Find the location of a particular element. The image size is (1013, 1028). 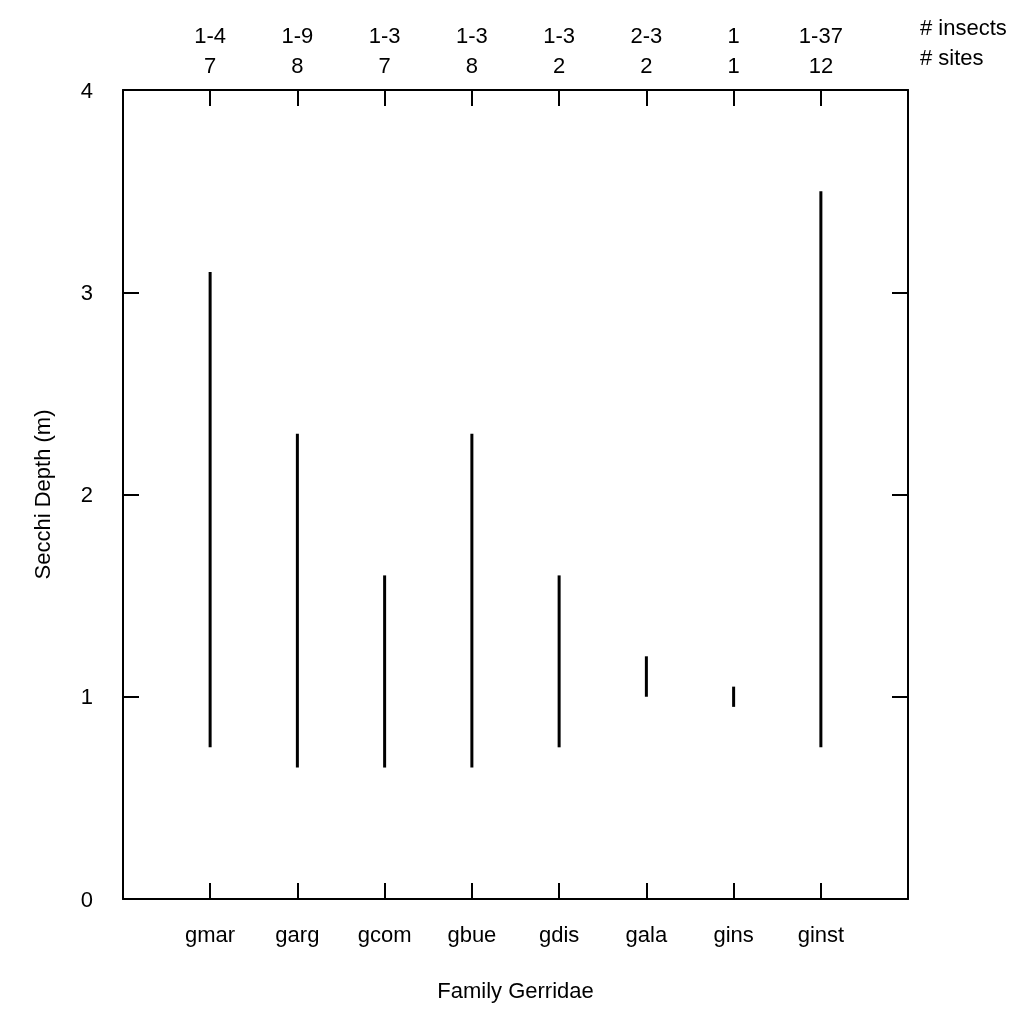

x-tick-label: gmar is located at coordinates (210, 934).